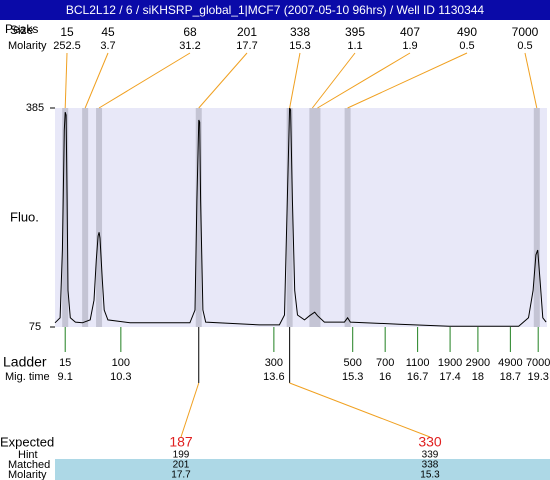  Describe the element at coordinates (302, 464) in the screenshot. I see `matched-row-bg` at that location.